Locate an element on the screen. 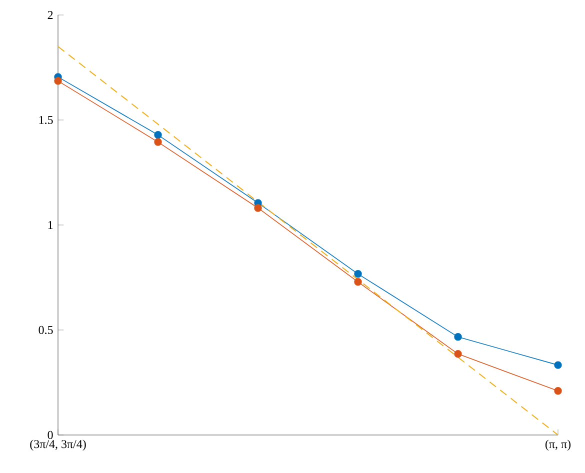  y-tick-label: 1 is located at coordinates (50, 225).